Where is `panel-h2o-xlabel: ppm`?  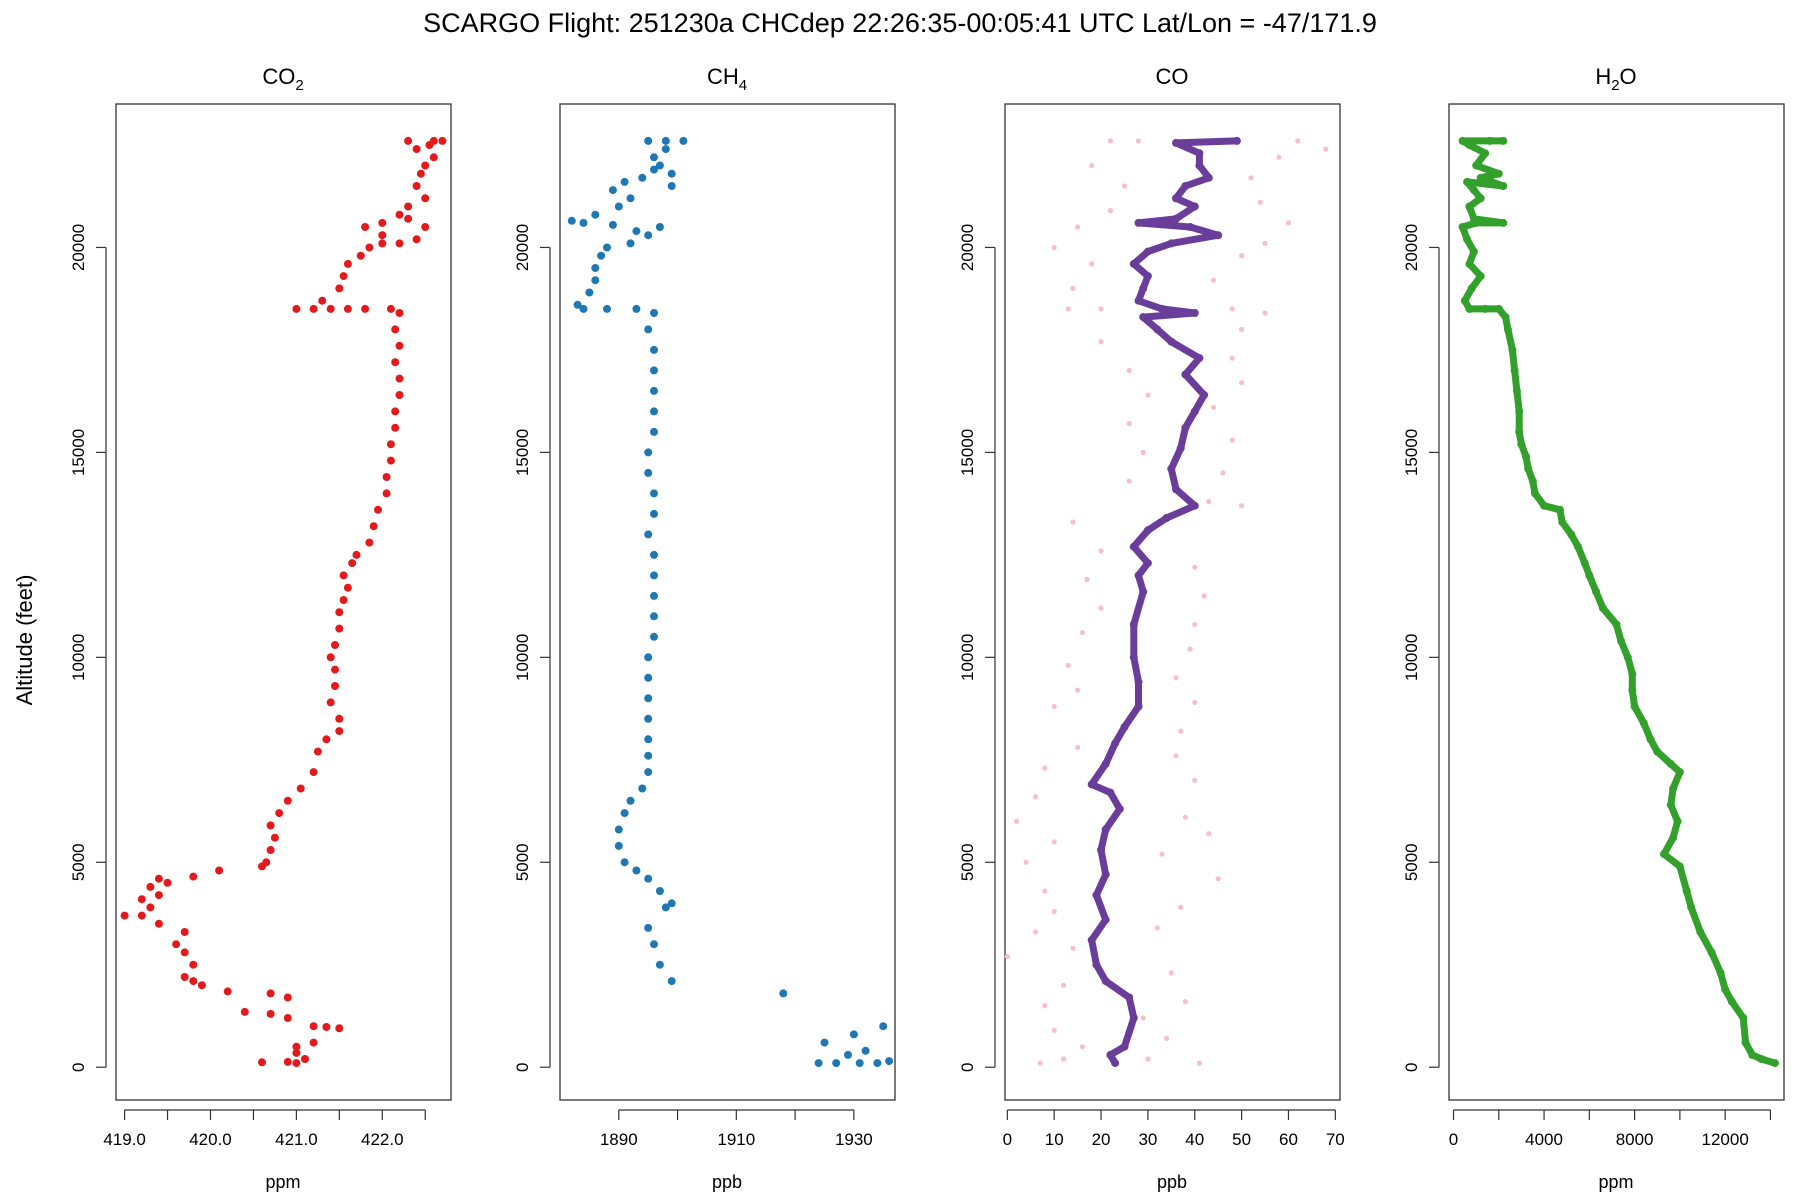 panel-h2o-xlabel: ppm is located at coordinates (1615, 1182).